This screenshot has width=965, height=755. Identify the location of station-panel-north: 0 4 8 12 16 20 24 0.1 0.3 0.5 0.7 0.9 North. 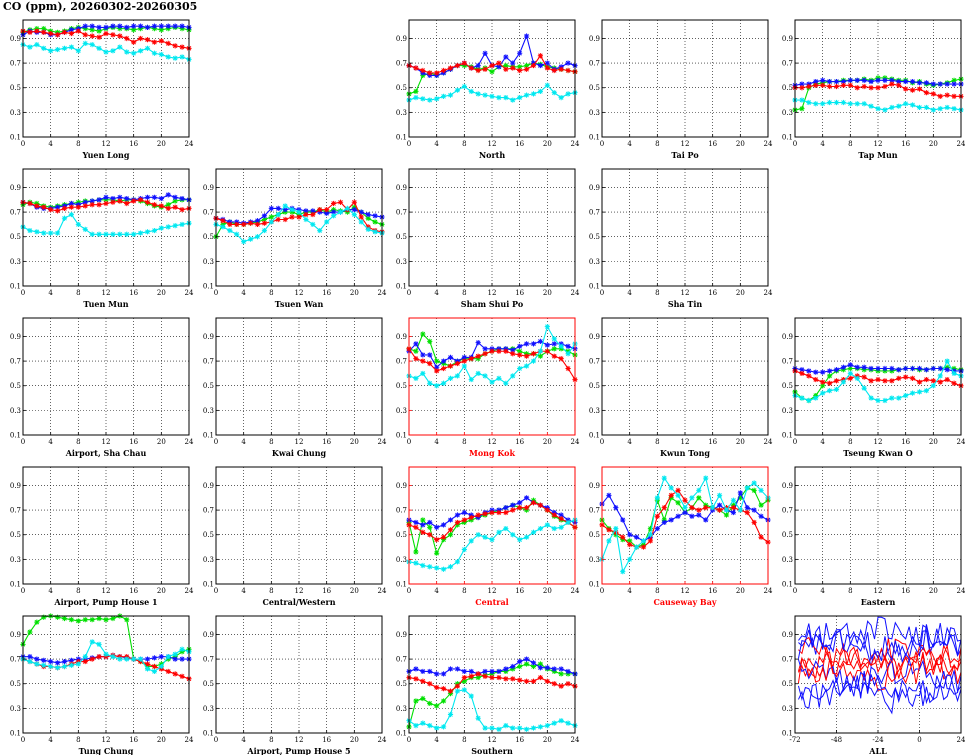
(488, 89).